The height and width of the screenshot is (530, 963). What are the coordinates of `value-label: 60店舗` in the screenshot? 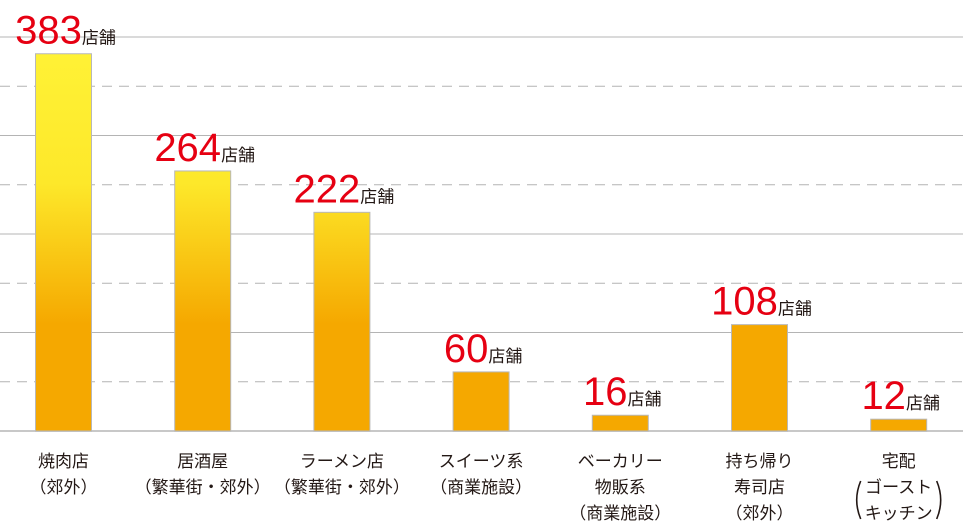 It's located at (483, 349).